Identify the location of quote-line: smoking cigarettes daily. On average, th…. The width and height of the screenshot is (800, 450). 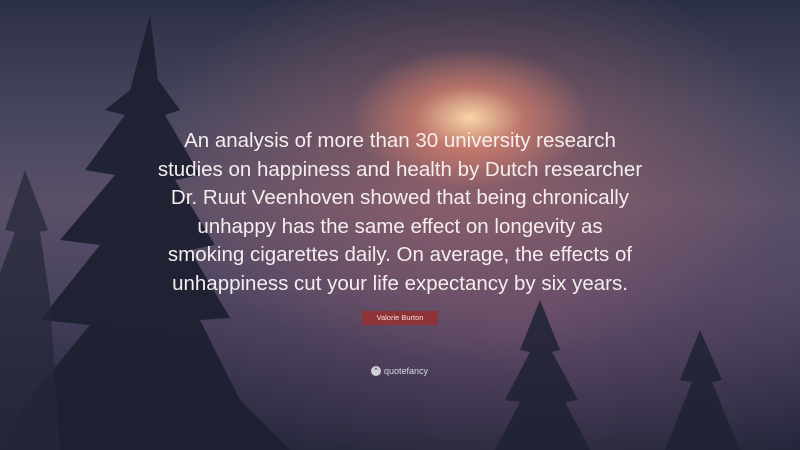
(400, 254).